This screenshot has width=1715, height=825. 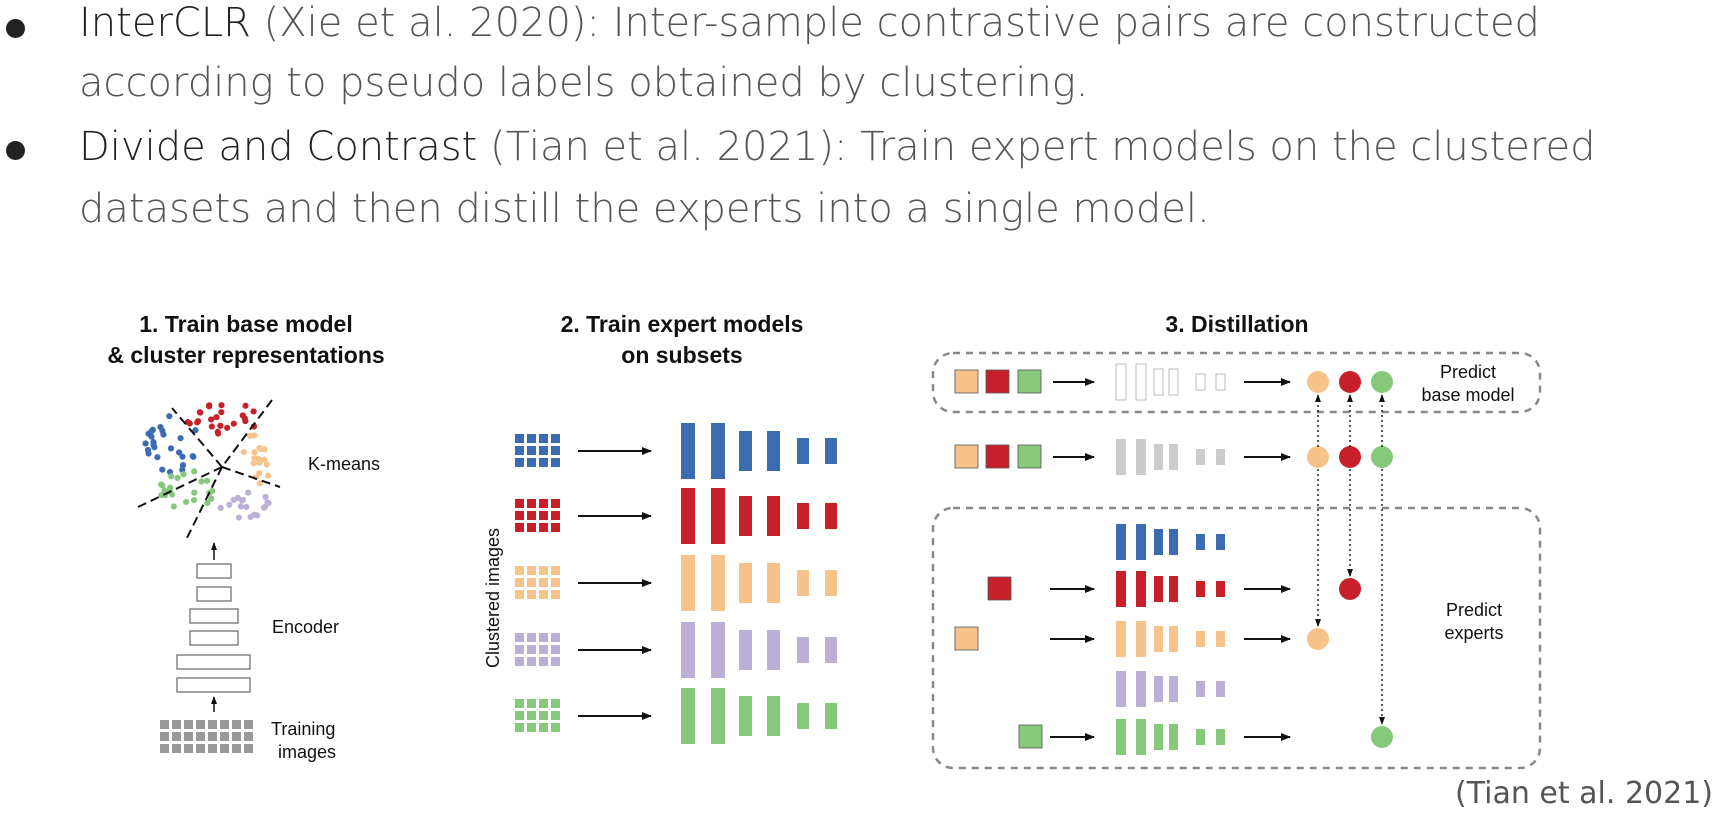 I want to click on training-label-line1: Training, so click(x=303, y=729).